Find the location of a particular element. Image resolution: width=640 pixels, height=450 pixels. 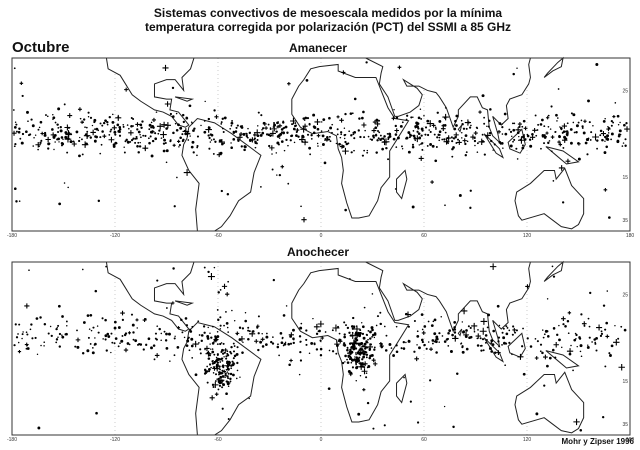

longitude-label: 0 is located at coordinates (321, 236).